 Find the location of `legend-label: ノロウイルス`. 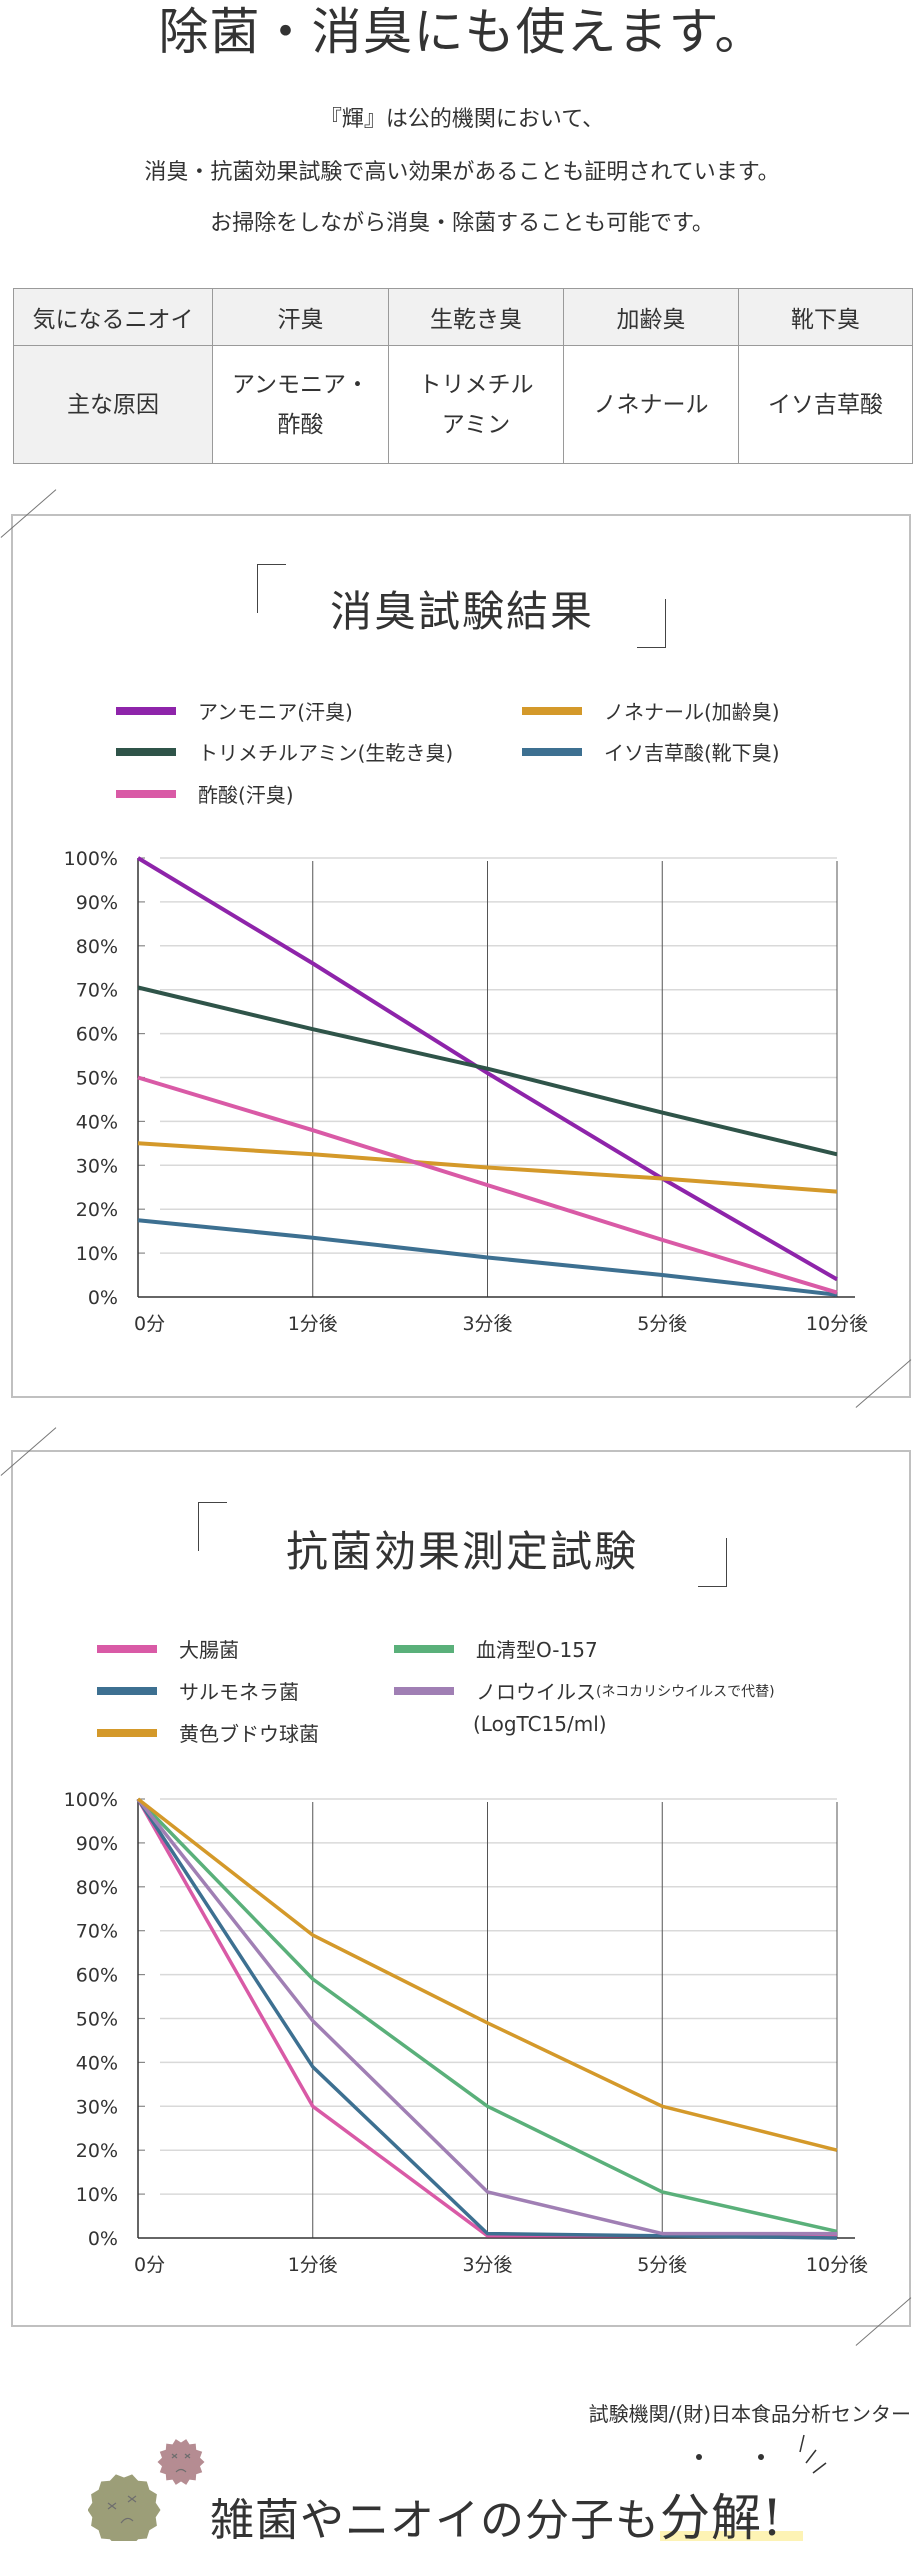

legend-label: ノロウイルス is located at coordinates (536, 1692).